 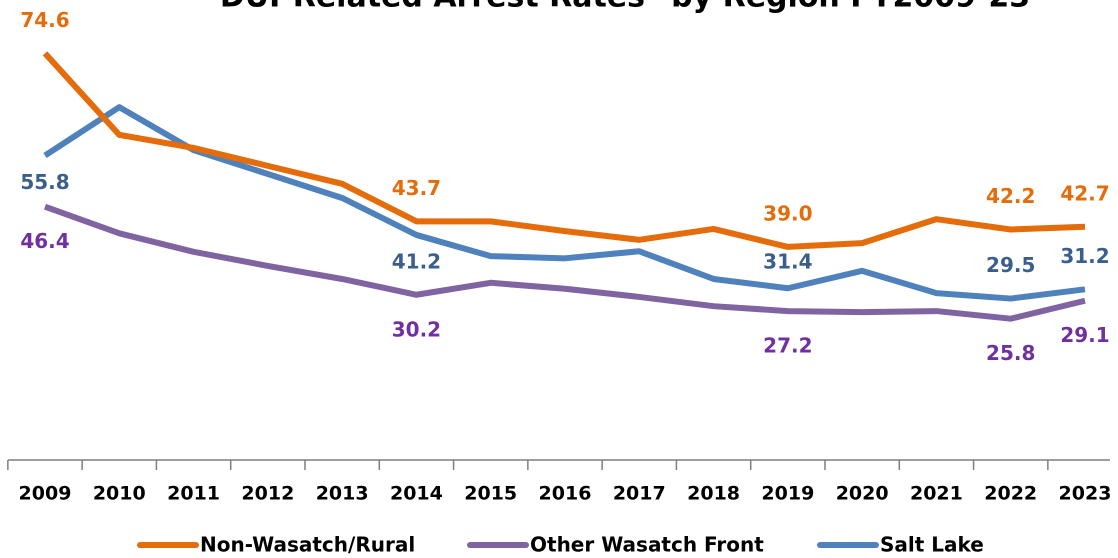 What do you see at coordinates (416, 494) in the screenshot?
I see `x-tick-label: 2014` at bounding box center [416, 494].